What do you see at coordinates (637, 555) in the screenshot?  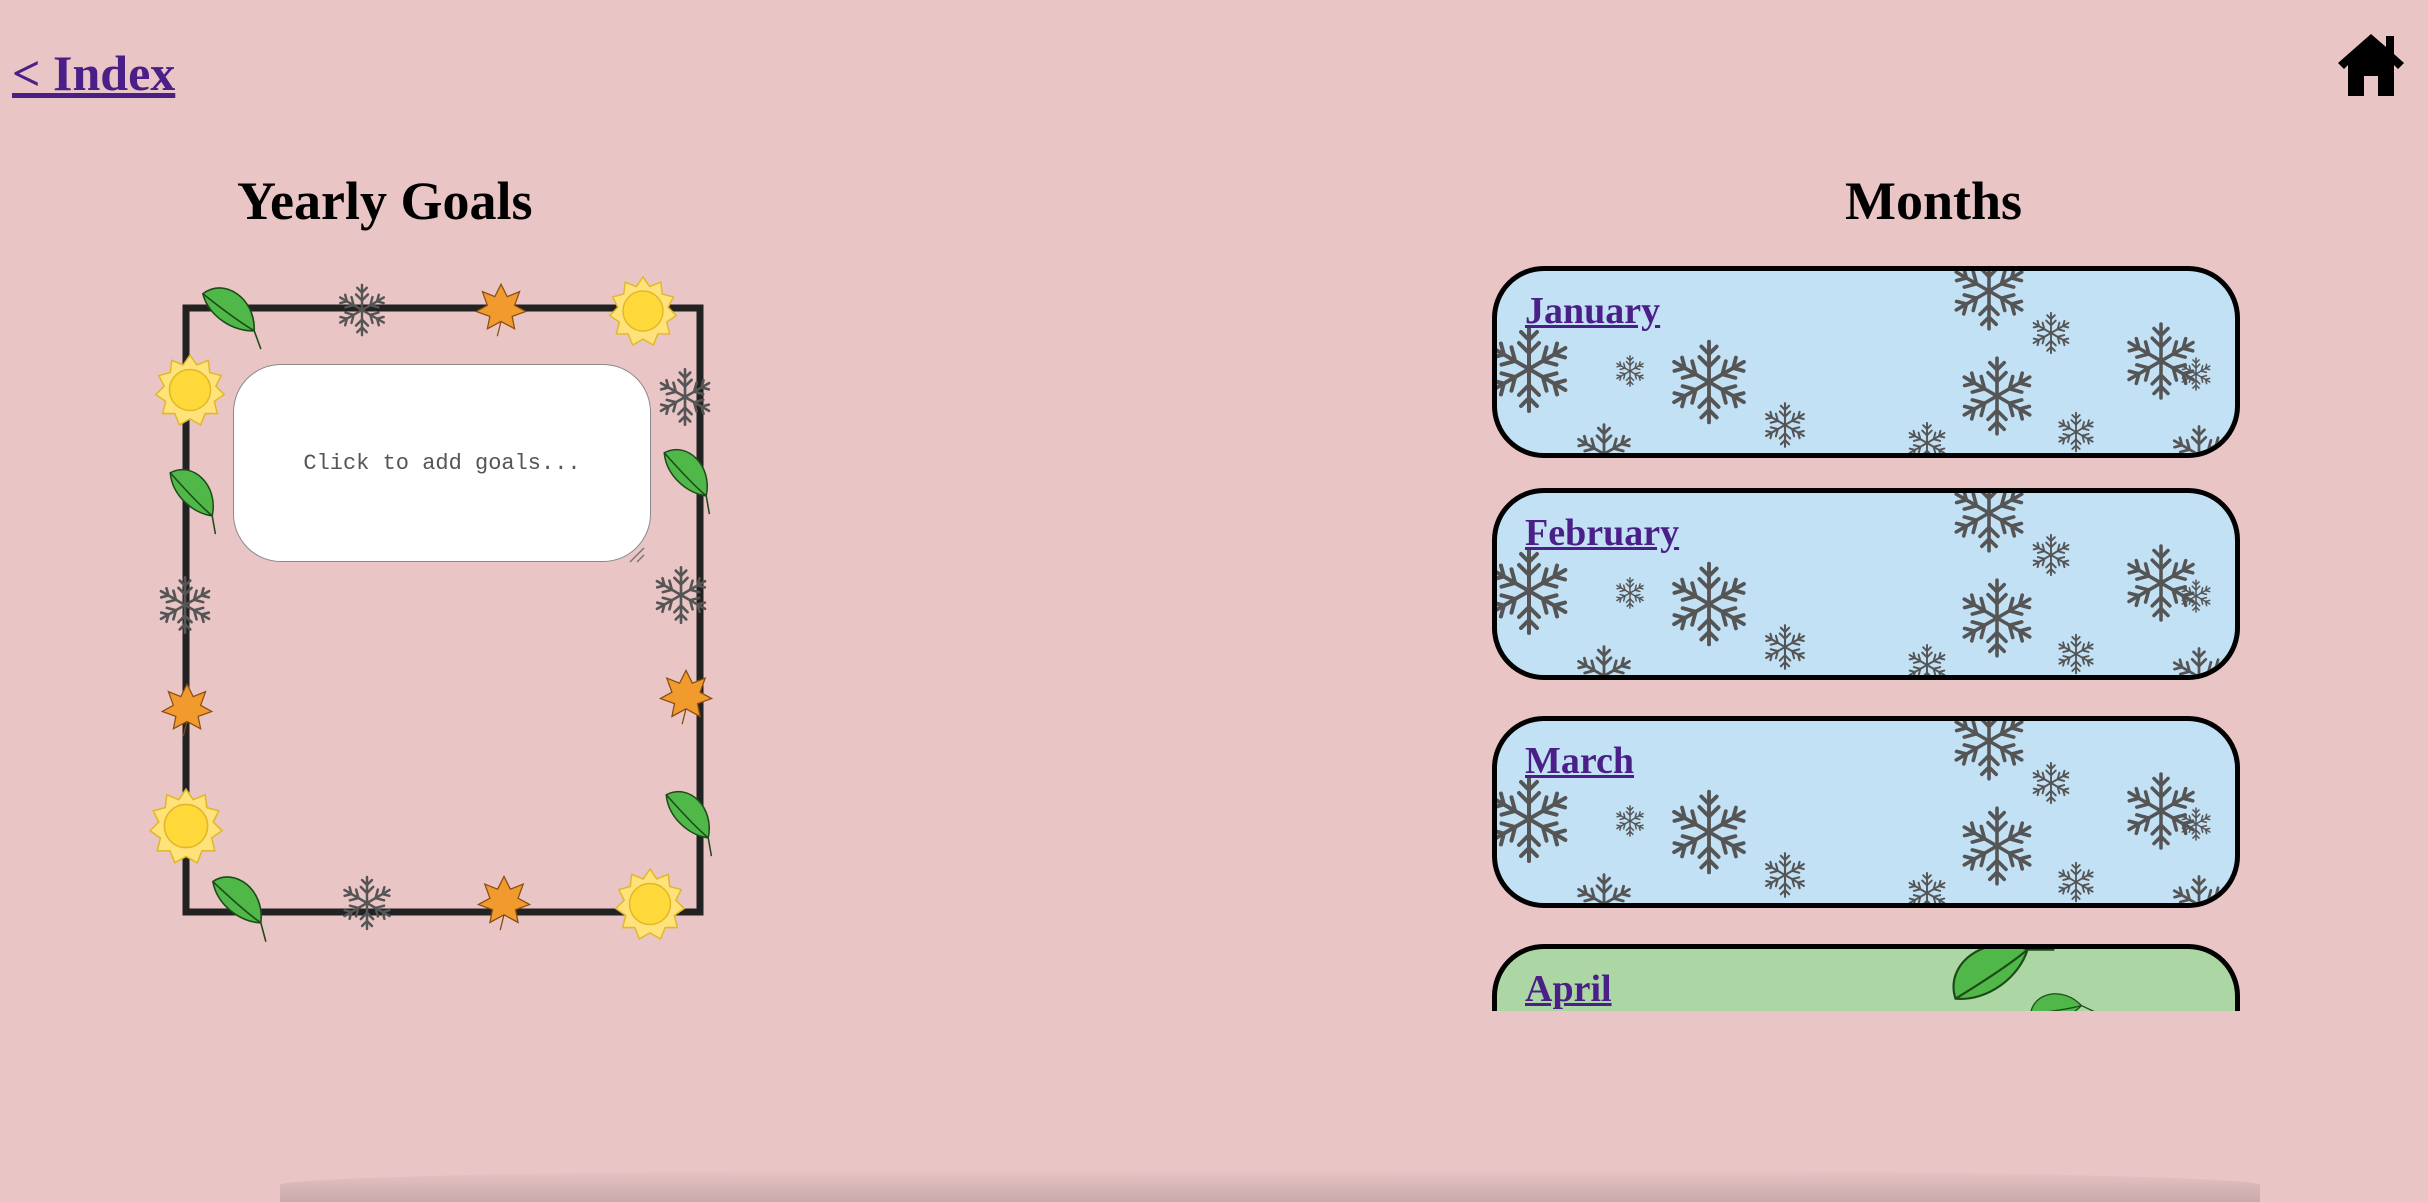 I see `resize-handle-icon` at bounding box center [637, 555].